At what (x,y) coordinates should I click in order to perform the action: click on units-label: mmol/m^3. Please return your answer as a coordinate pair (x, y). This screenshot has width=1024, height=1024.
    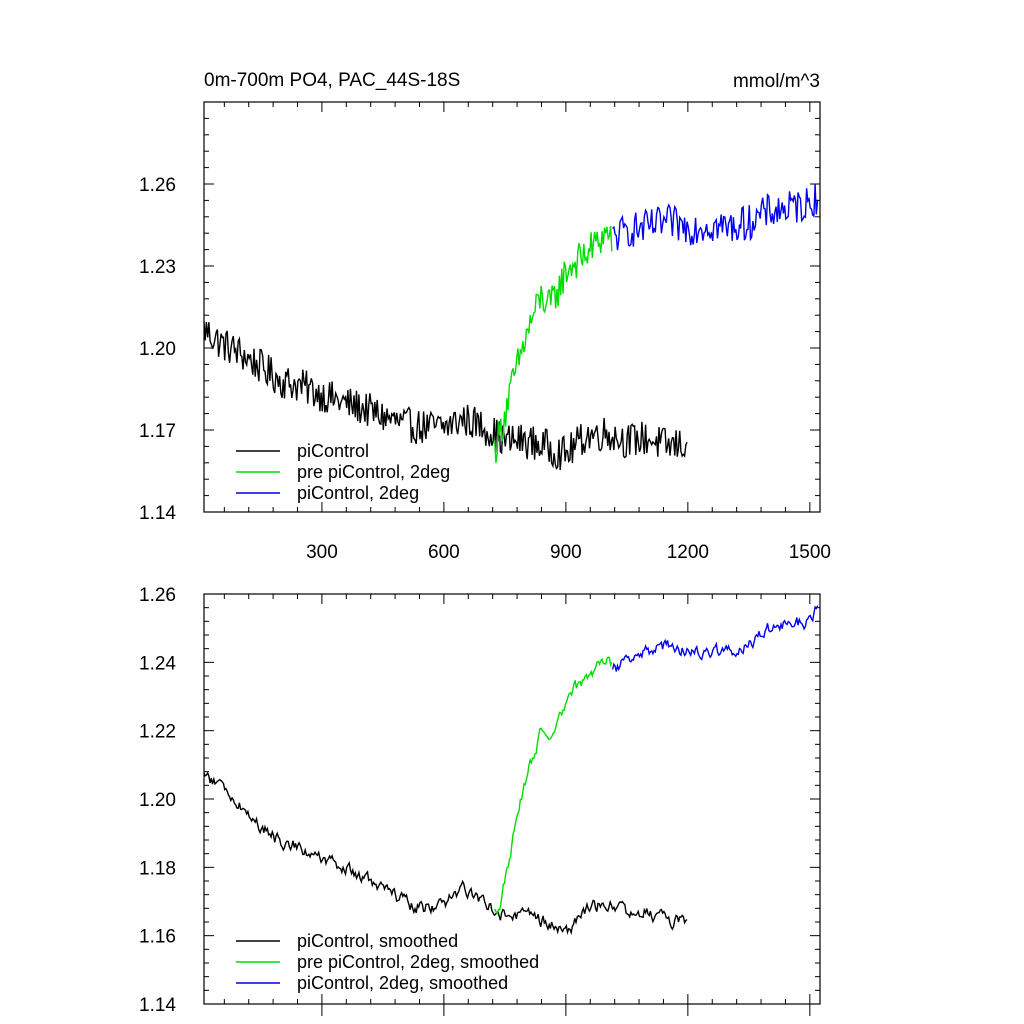
    Looking at the image, I should click on (776, 81).